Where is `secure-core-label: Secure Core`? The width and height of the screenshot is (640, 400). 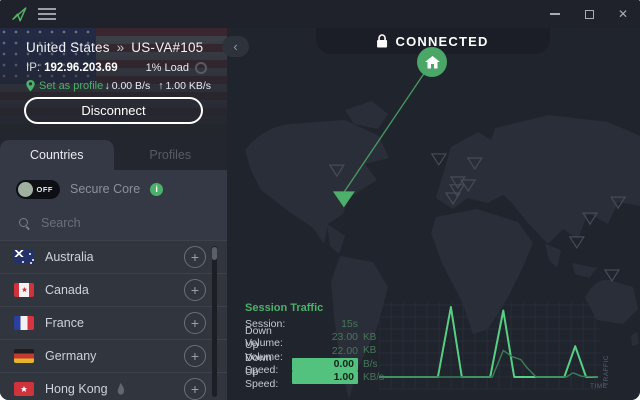
secure-core-label: Secure Core is located at coordinates (105, 189).